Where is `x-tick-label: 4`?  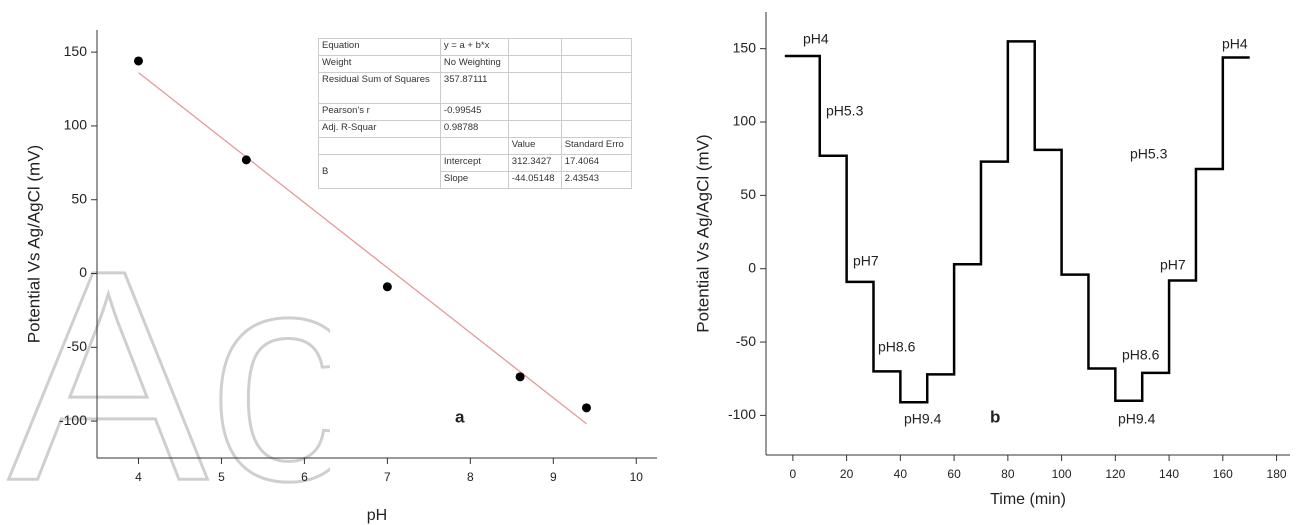
x-tick-label: 4 is located at coordinates (138, 477).